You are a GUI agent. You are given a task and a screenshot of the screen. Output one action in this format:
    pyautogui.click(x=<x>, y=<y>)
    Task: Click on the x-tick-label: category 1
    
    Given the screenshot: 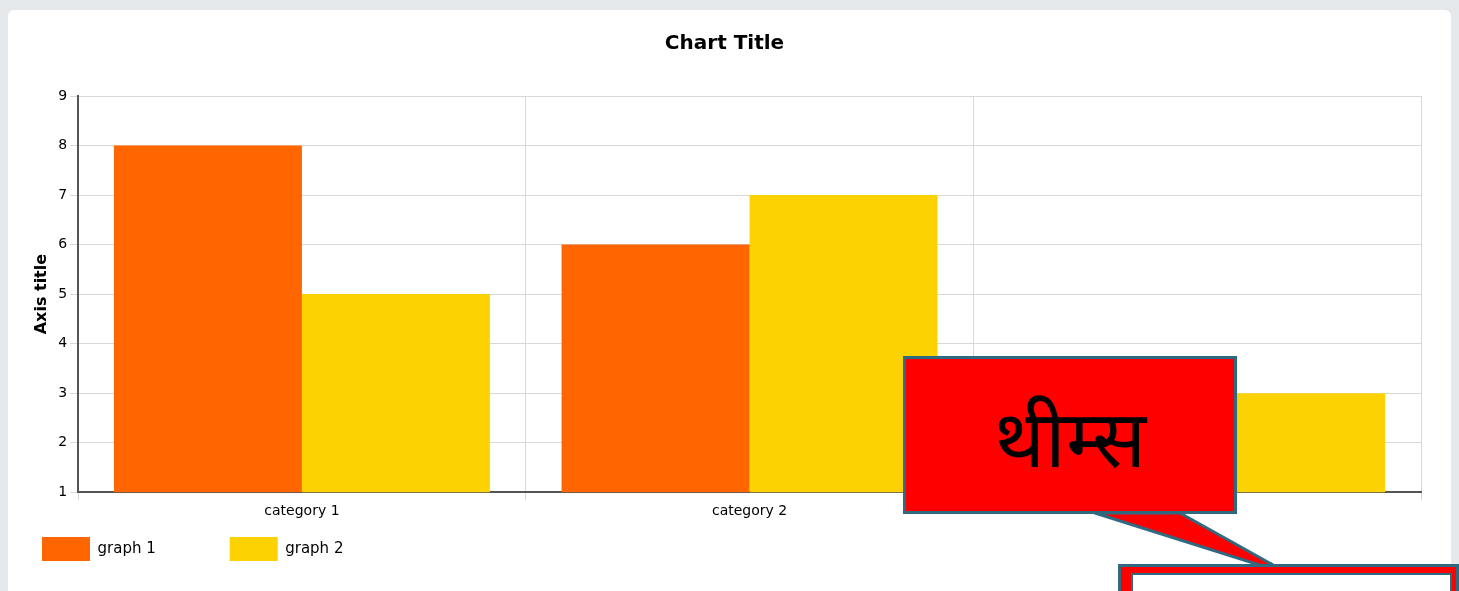 What is the action you would take?
    pyautogui.click(x=302, y=510)
    